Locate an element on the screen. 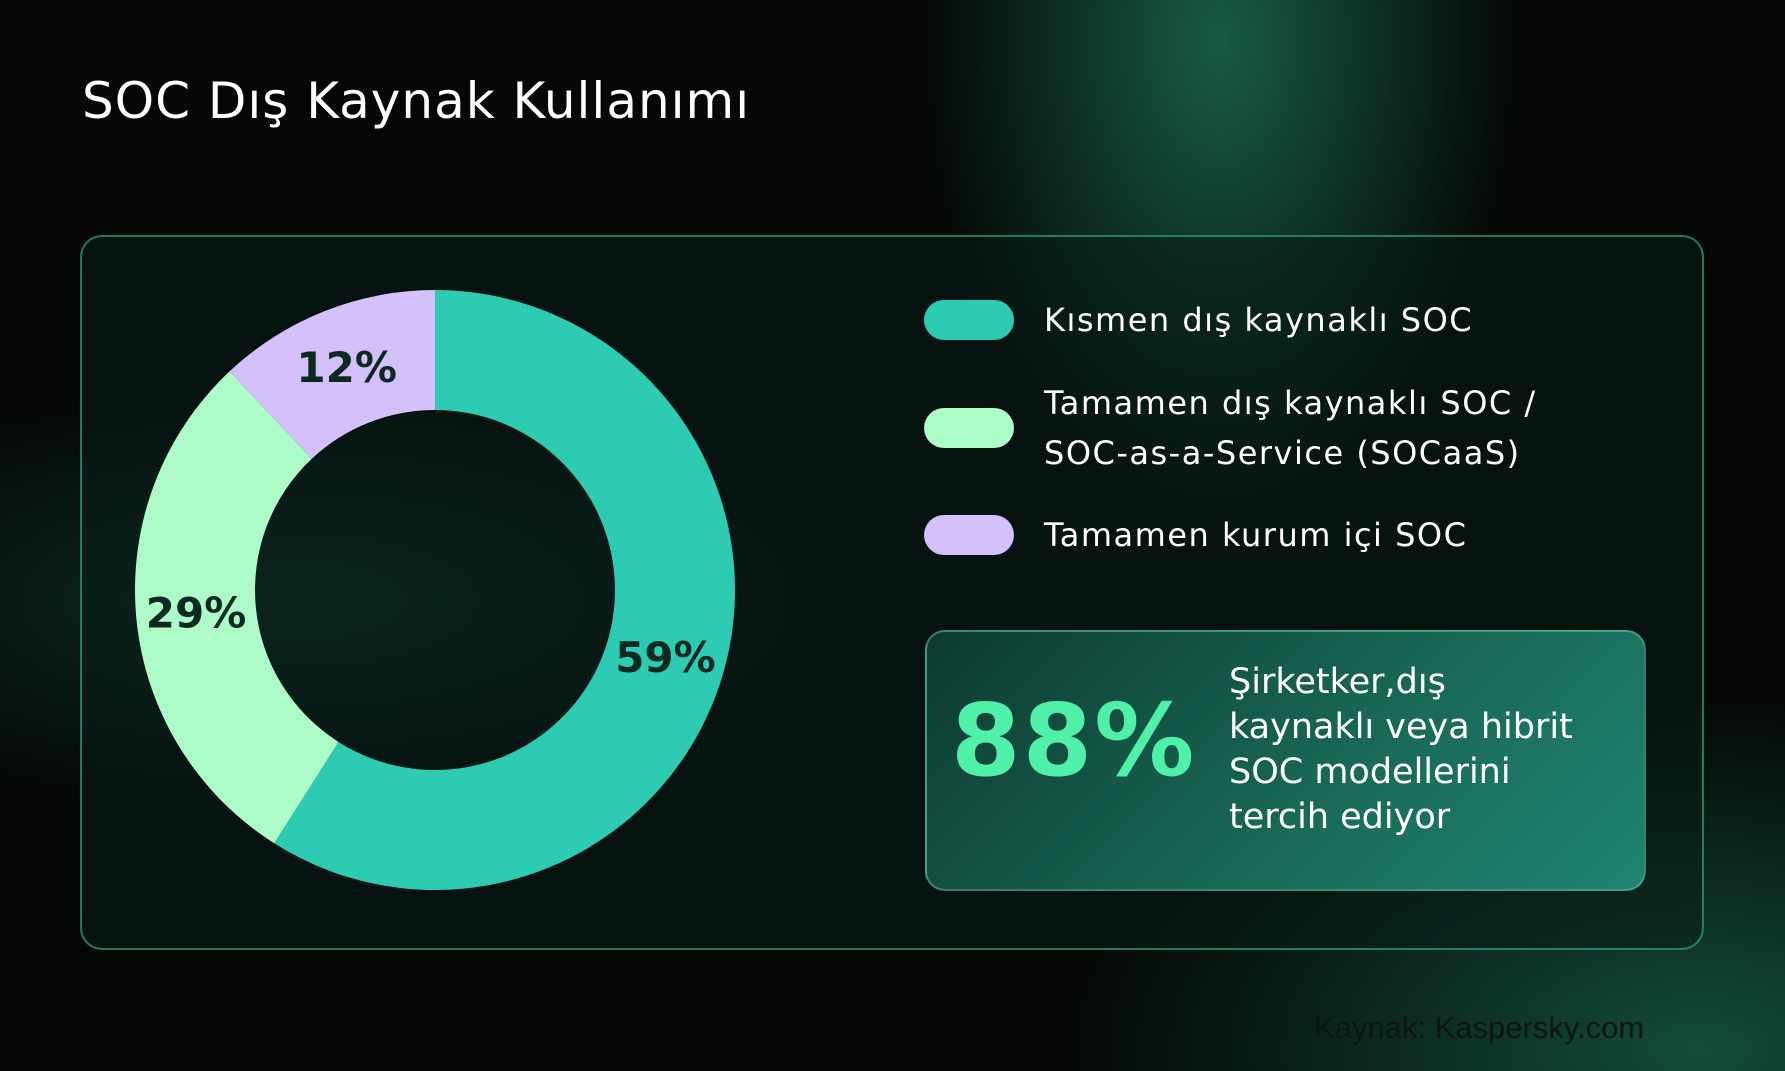 The image size is (1785, 1071). slice-label-0: 59% is located at coordinates (665, 657).